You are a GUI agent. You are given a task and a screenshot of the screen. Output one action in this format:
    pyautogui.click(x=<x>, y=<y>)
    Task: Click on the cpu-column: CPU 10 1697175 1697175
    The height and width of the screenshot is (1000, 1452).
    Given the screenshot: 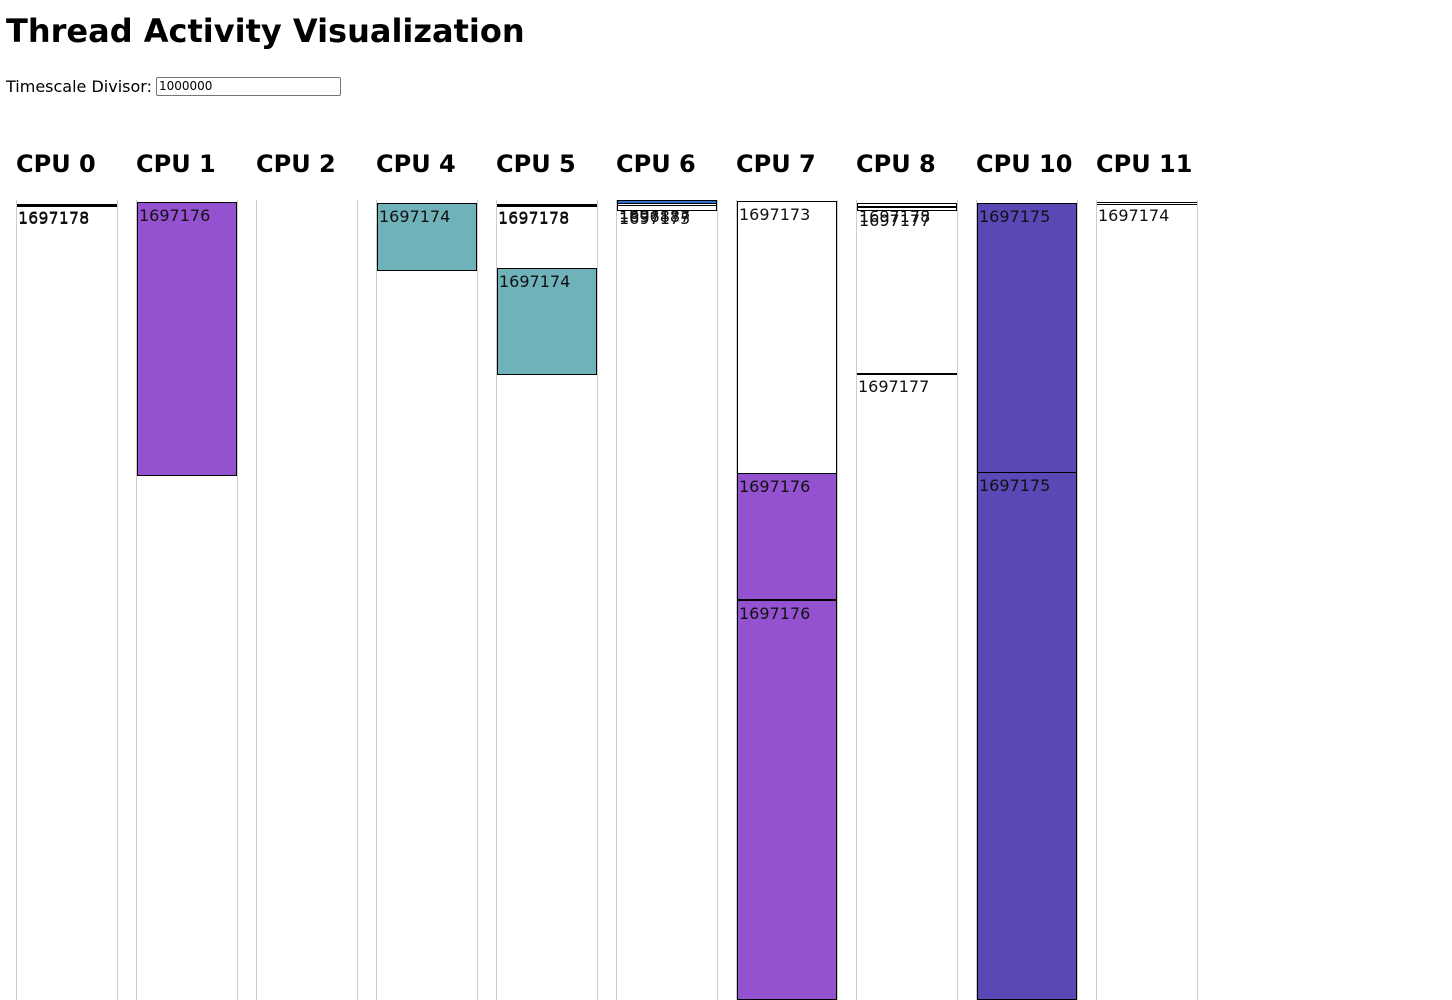 What is the action you would take?
    pyautogui.click(x=1027, y=500)
    